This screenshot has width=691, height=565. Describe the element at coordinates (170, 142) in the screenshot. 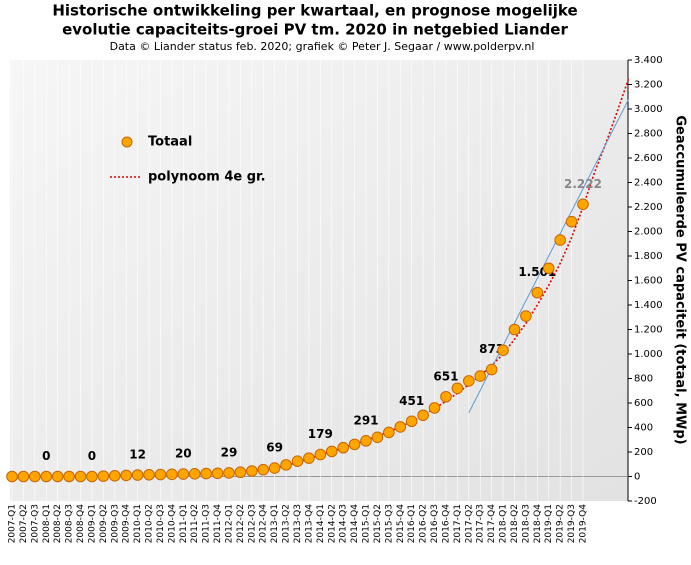

I see `legend-label: Totaal` at that location.